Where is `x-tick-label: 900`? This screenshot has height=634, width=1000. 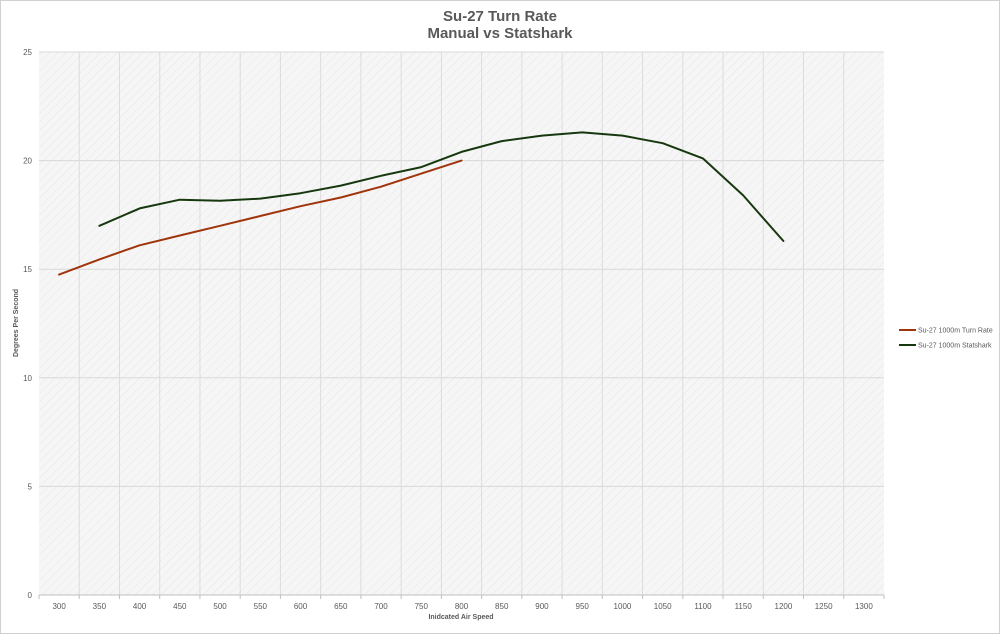 x-tick-label: 900 is located at coordinates (542, 606).